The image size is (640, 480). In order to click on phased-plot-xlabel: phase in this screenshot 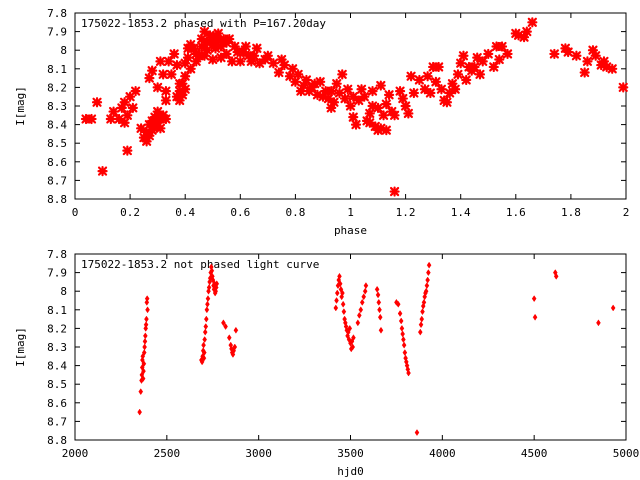, I will do `click(350, 230)`.